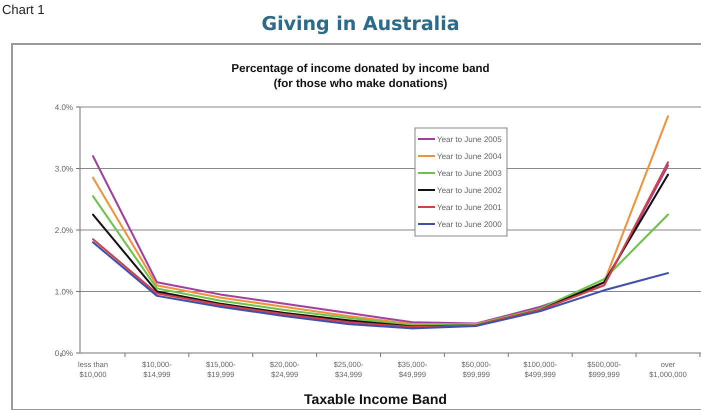  I want to click on legend-label: Year to June 2002, so click(469, 190).